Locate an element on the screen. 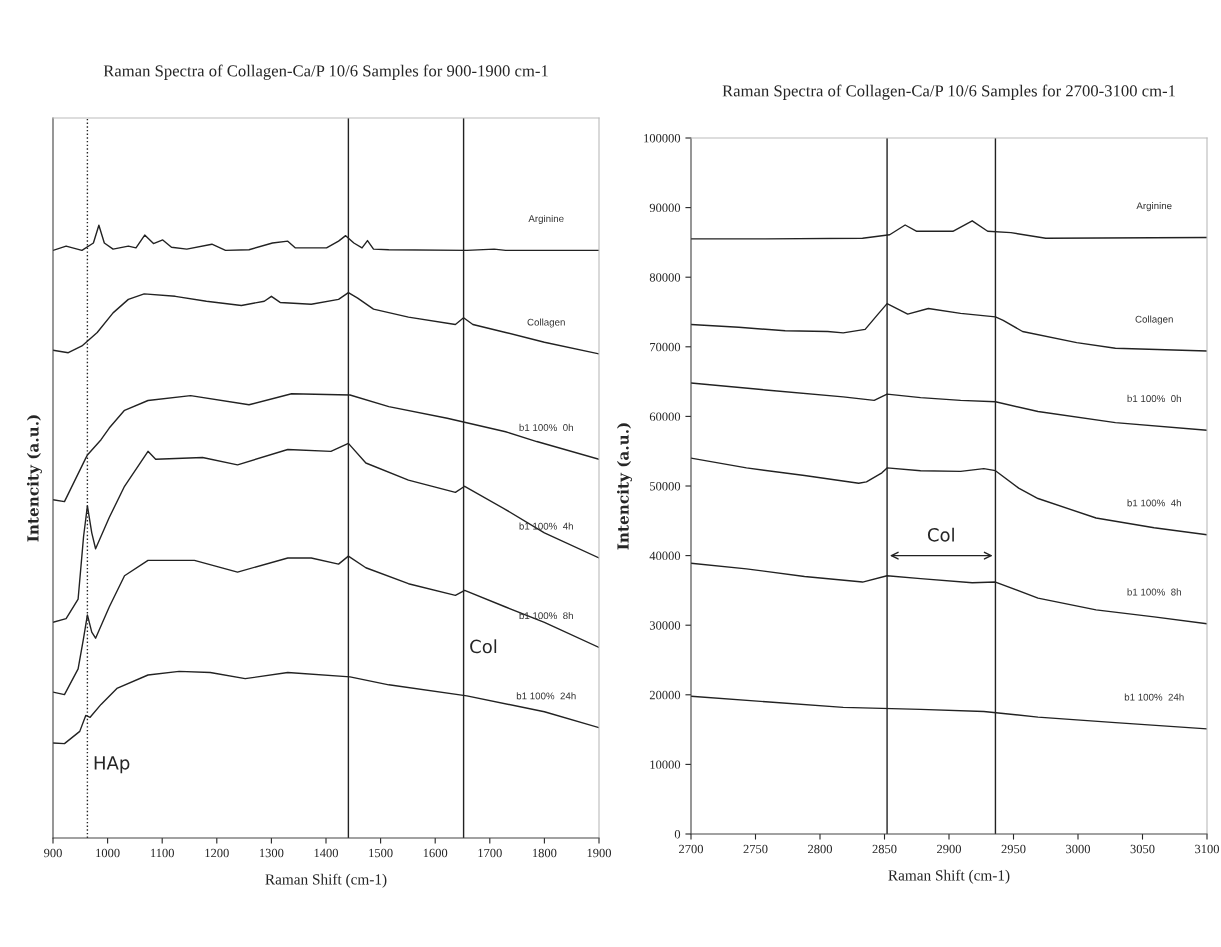 The height and width of the screenshot is (947, 1221). y-tick-label: 50000 is located at coordinates (665, 486).